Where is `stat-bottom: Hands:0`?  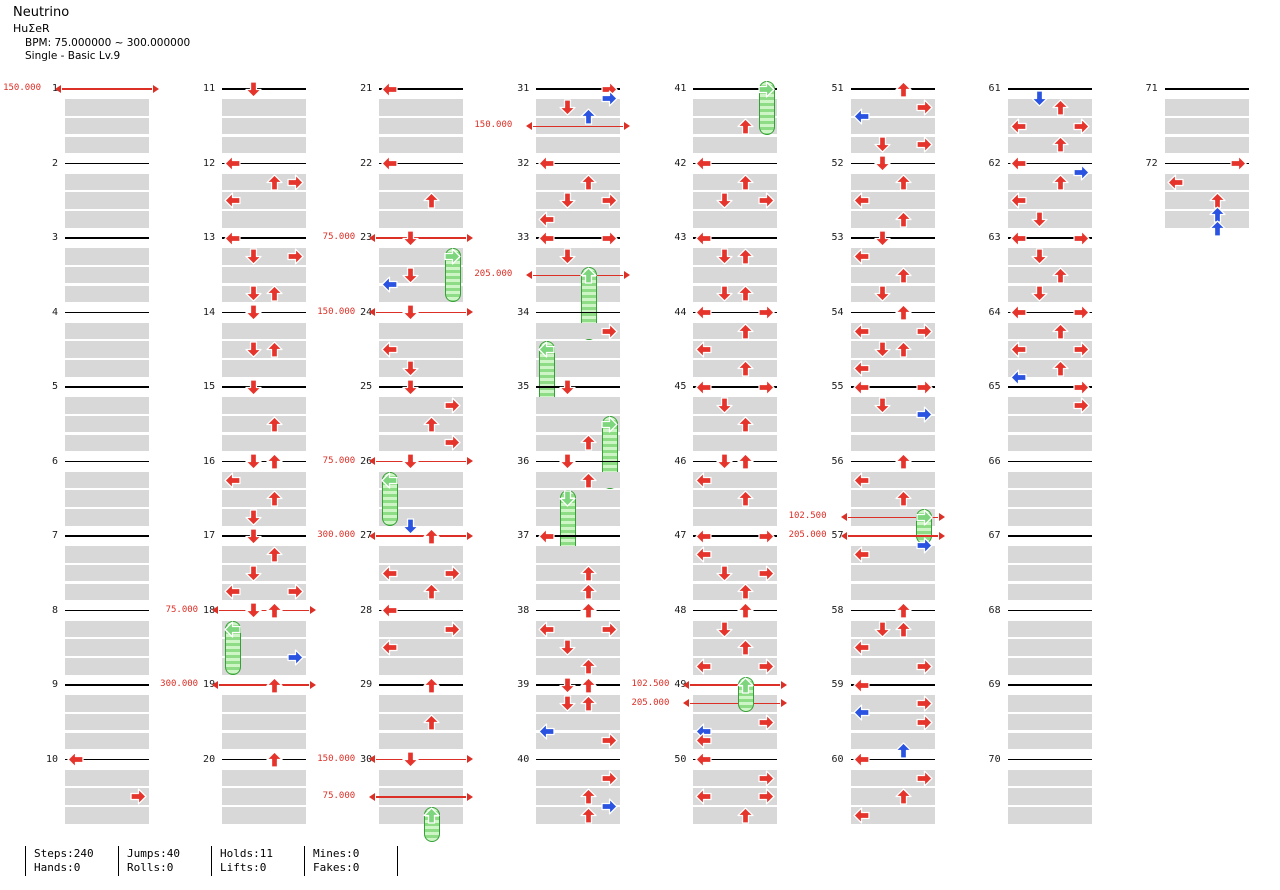
stat-bottom: Hands:0 is located at coordinates (57, 867).